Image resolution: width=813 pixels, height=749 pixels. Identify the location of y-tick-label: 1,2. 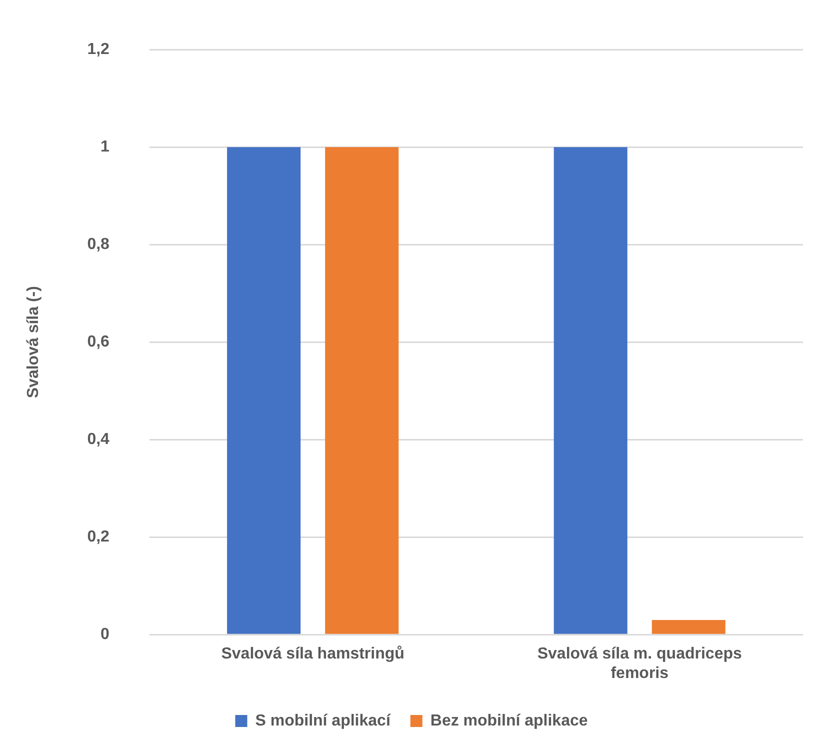
(98, 49).